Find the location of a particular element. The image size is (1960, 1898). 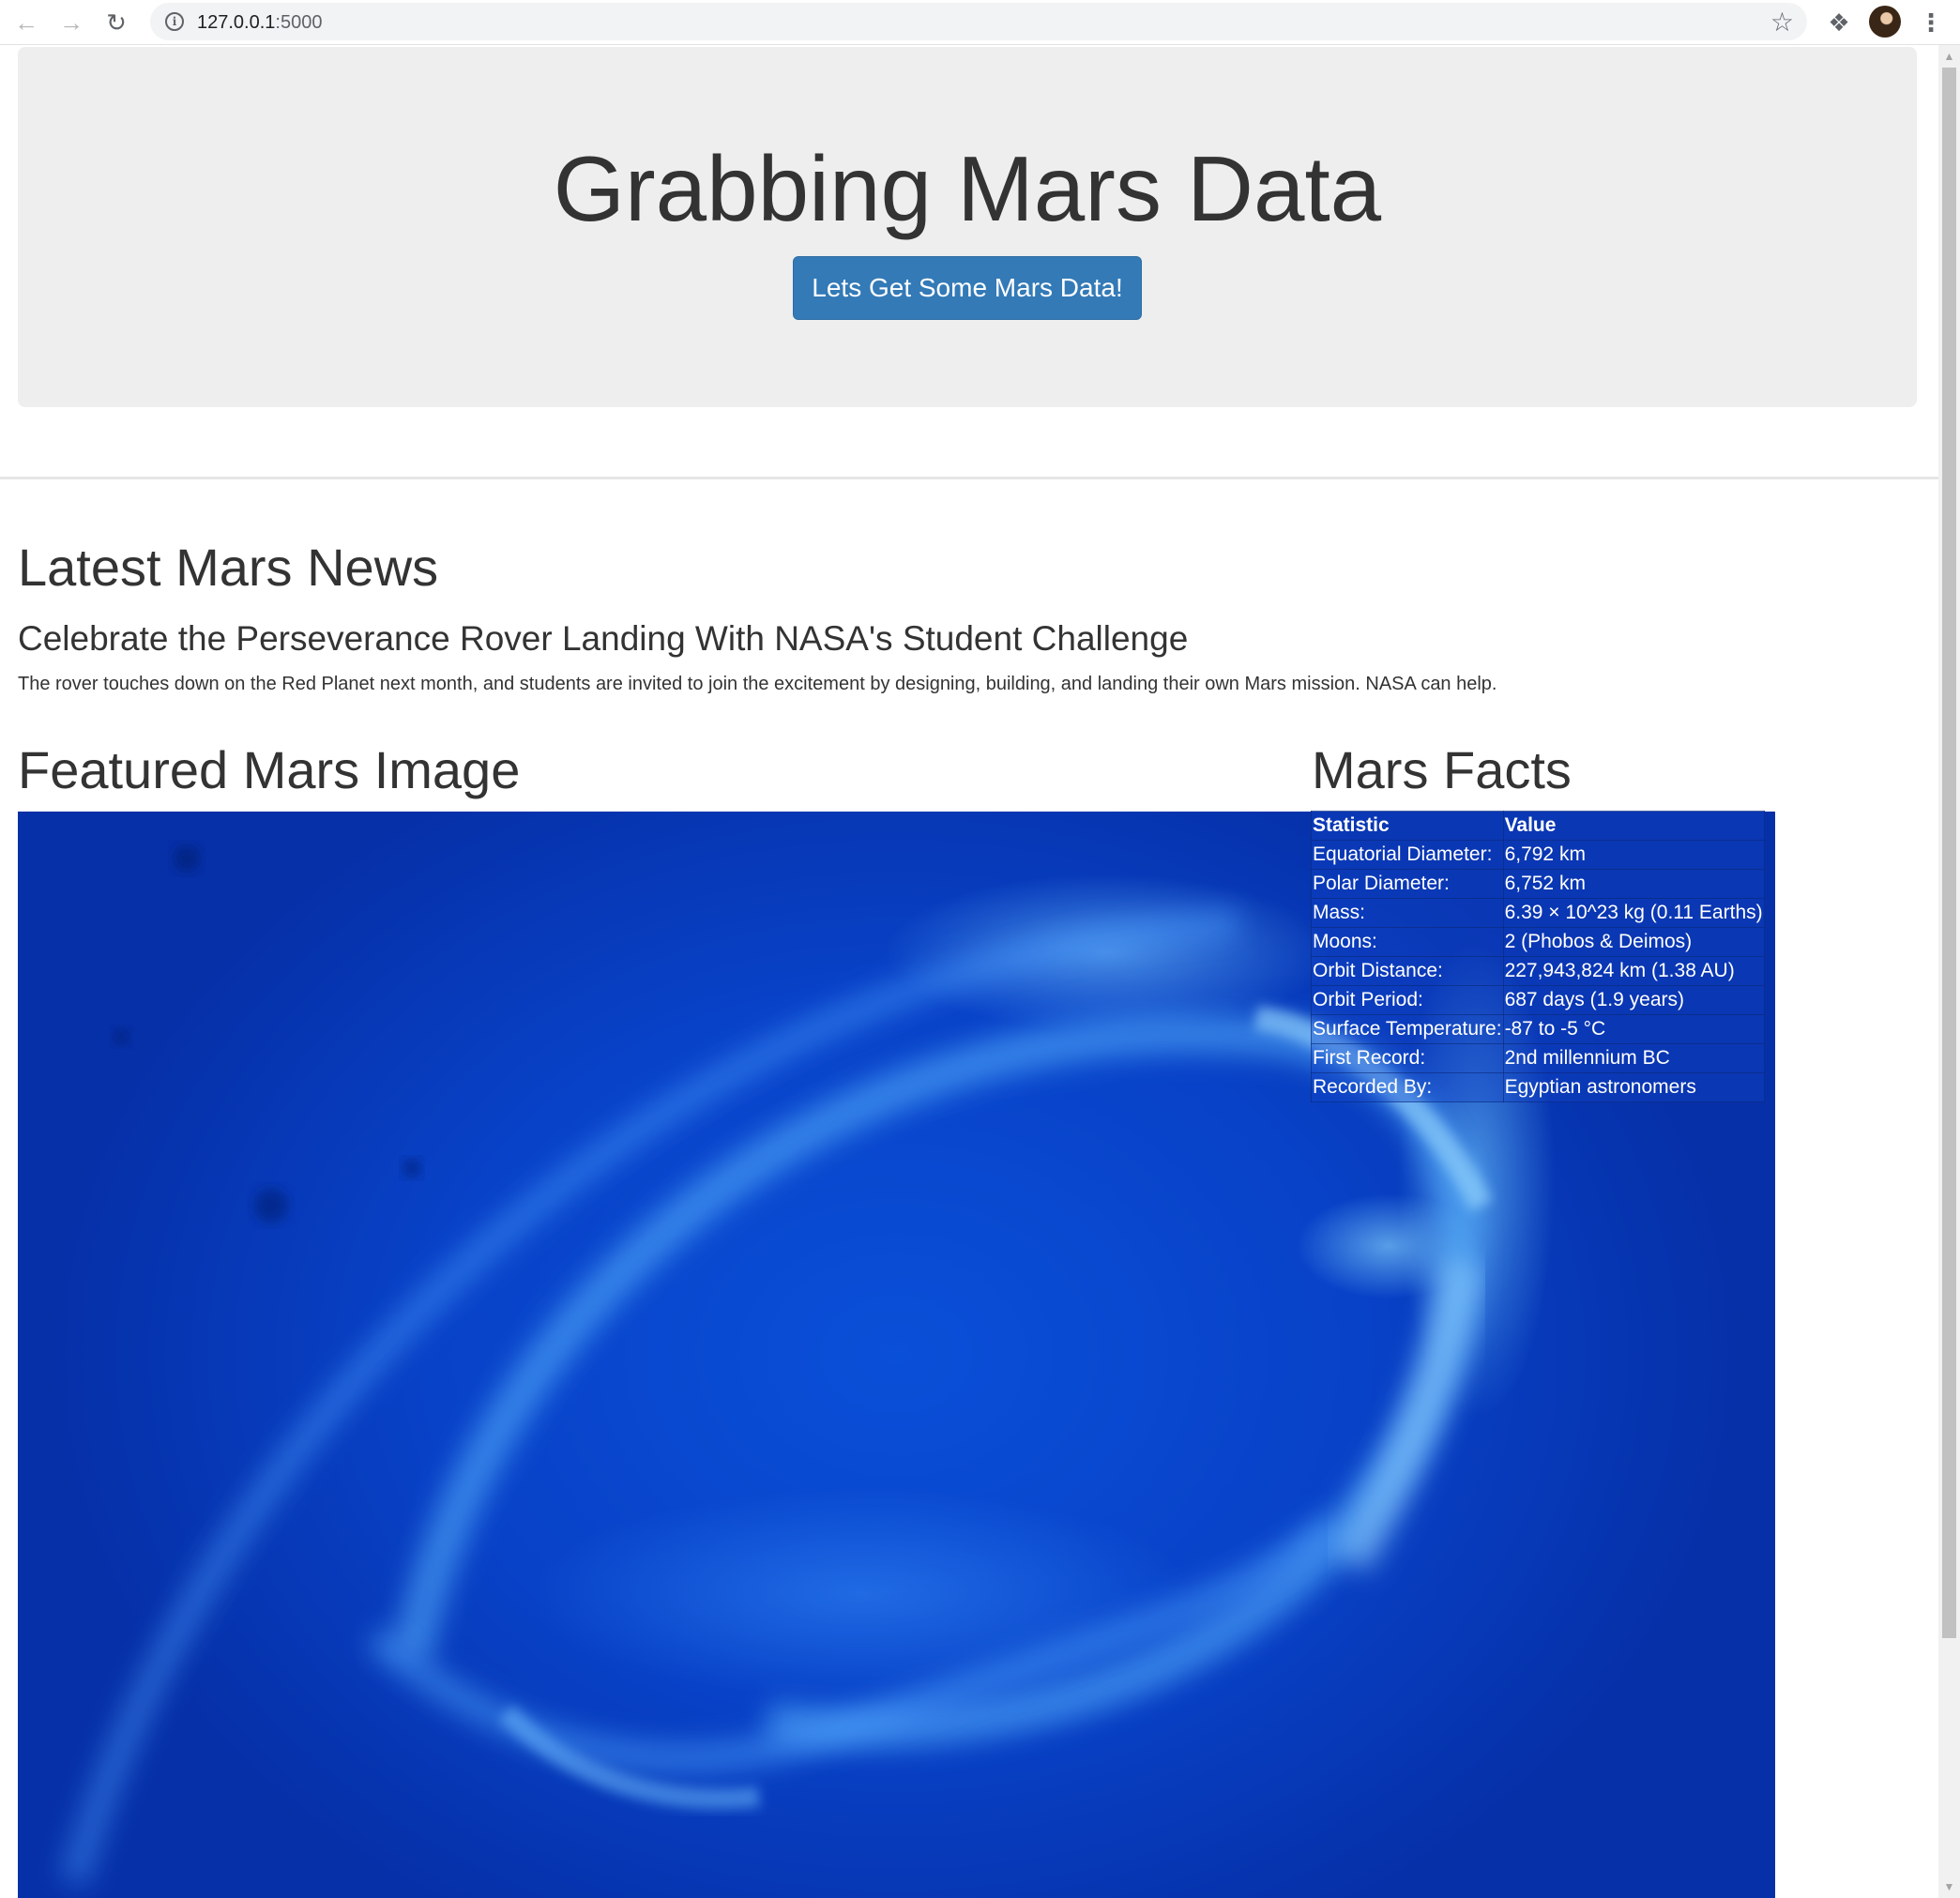

url-port: :5000 is located at coordinates (299, 22).